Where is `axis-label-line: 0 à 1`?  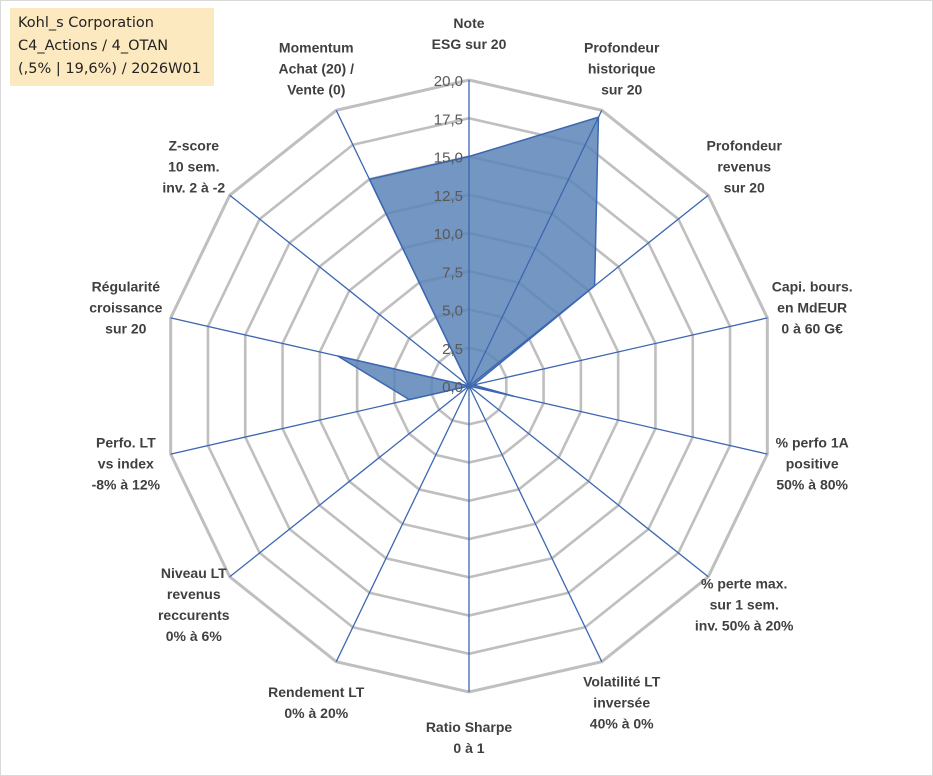
axis-label-line: 0 à 1 is located at coordinates (469, 748).